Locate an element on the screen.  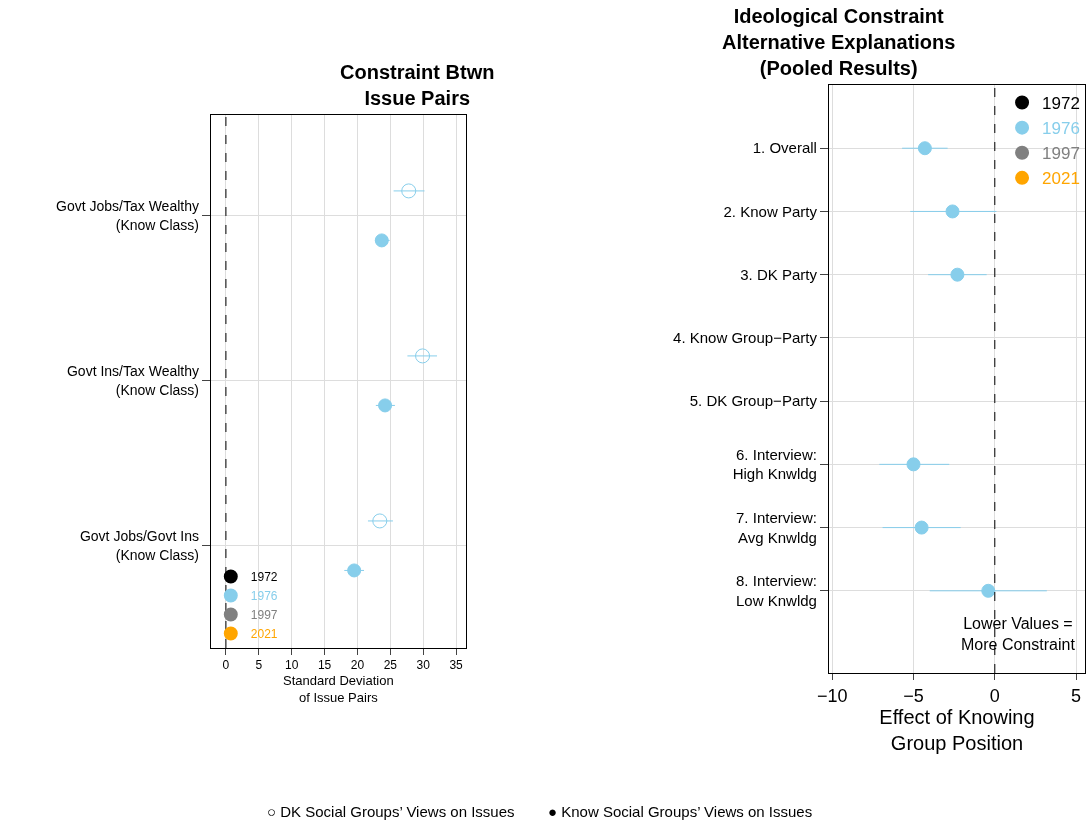
x-tick-label: −10 is located at coordinates (832, 695).